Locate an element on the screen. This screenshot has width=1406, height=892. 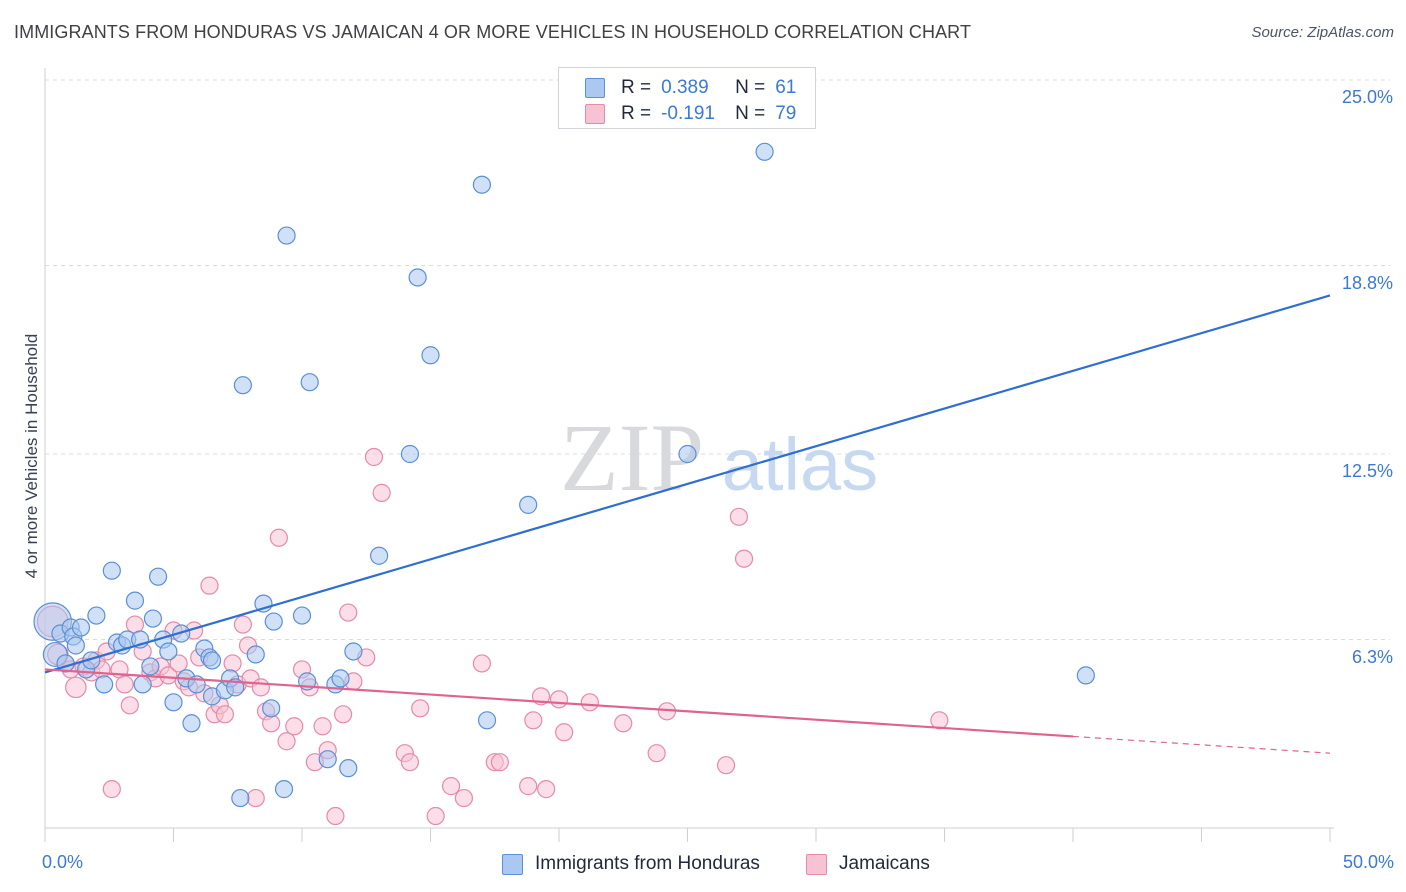
legend-n-value: 79 is located at coordinates (786, 113).